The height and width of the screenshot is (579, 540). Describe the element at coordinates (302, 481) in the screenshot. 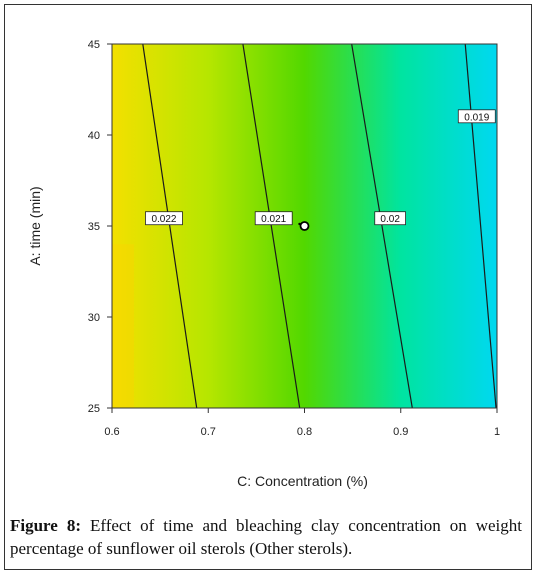

I see `x-axis-label: C: Concentration (%)` at that location.